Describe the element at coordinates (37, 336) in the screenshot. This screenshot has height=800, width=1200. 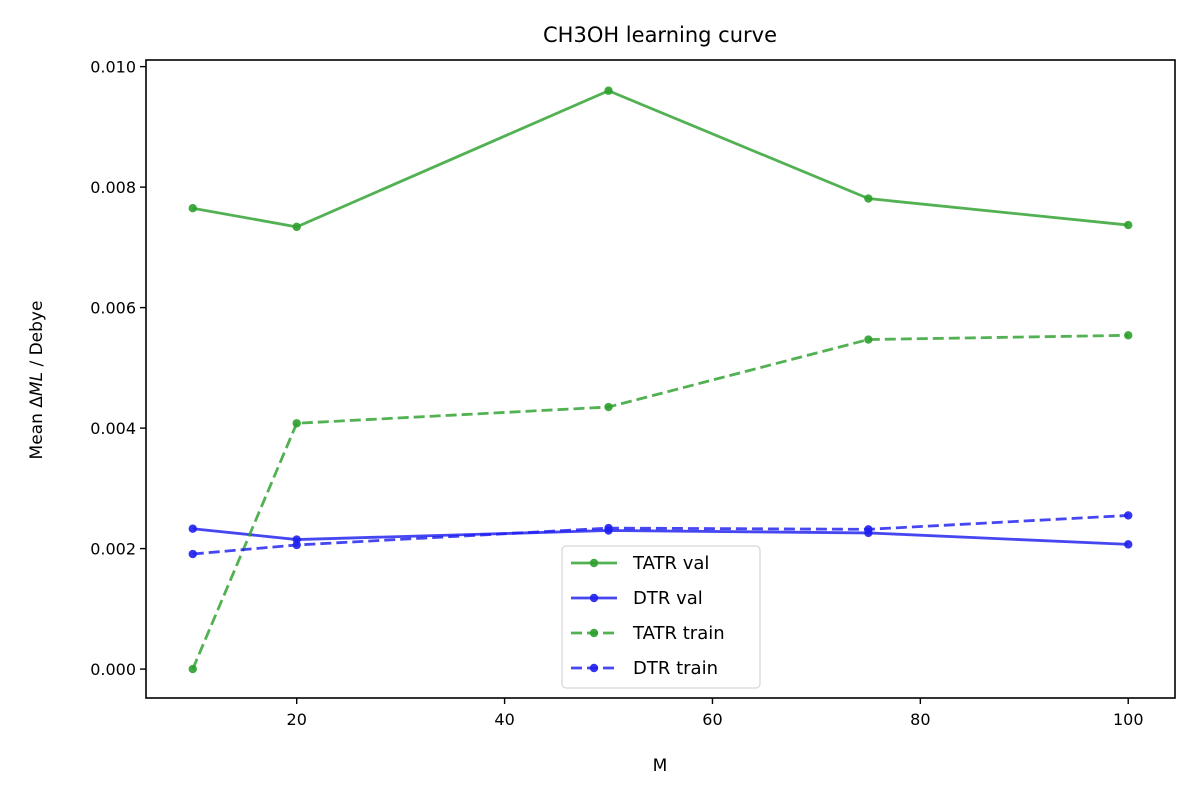
I see `y-axis-label-suffix: / Debye` at that location.